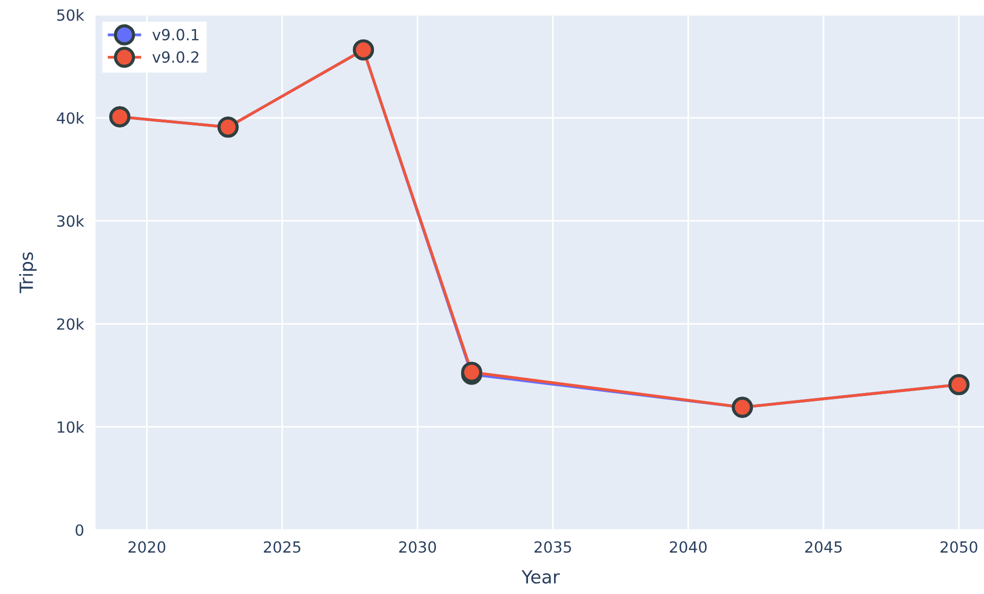  Describe the element at coordinates (552, 547) in the screenshot. I see `x-tick-label: 2035` at that location.